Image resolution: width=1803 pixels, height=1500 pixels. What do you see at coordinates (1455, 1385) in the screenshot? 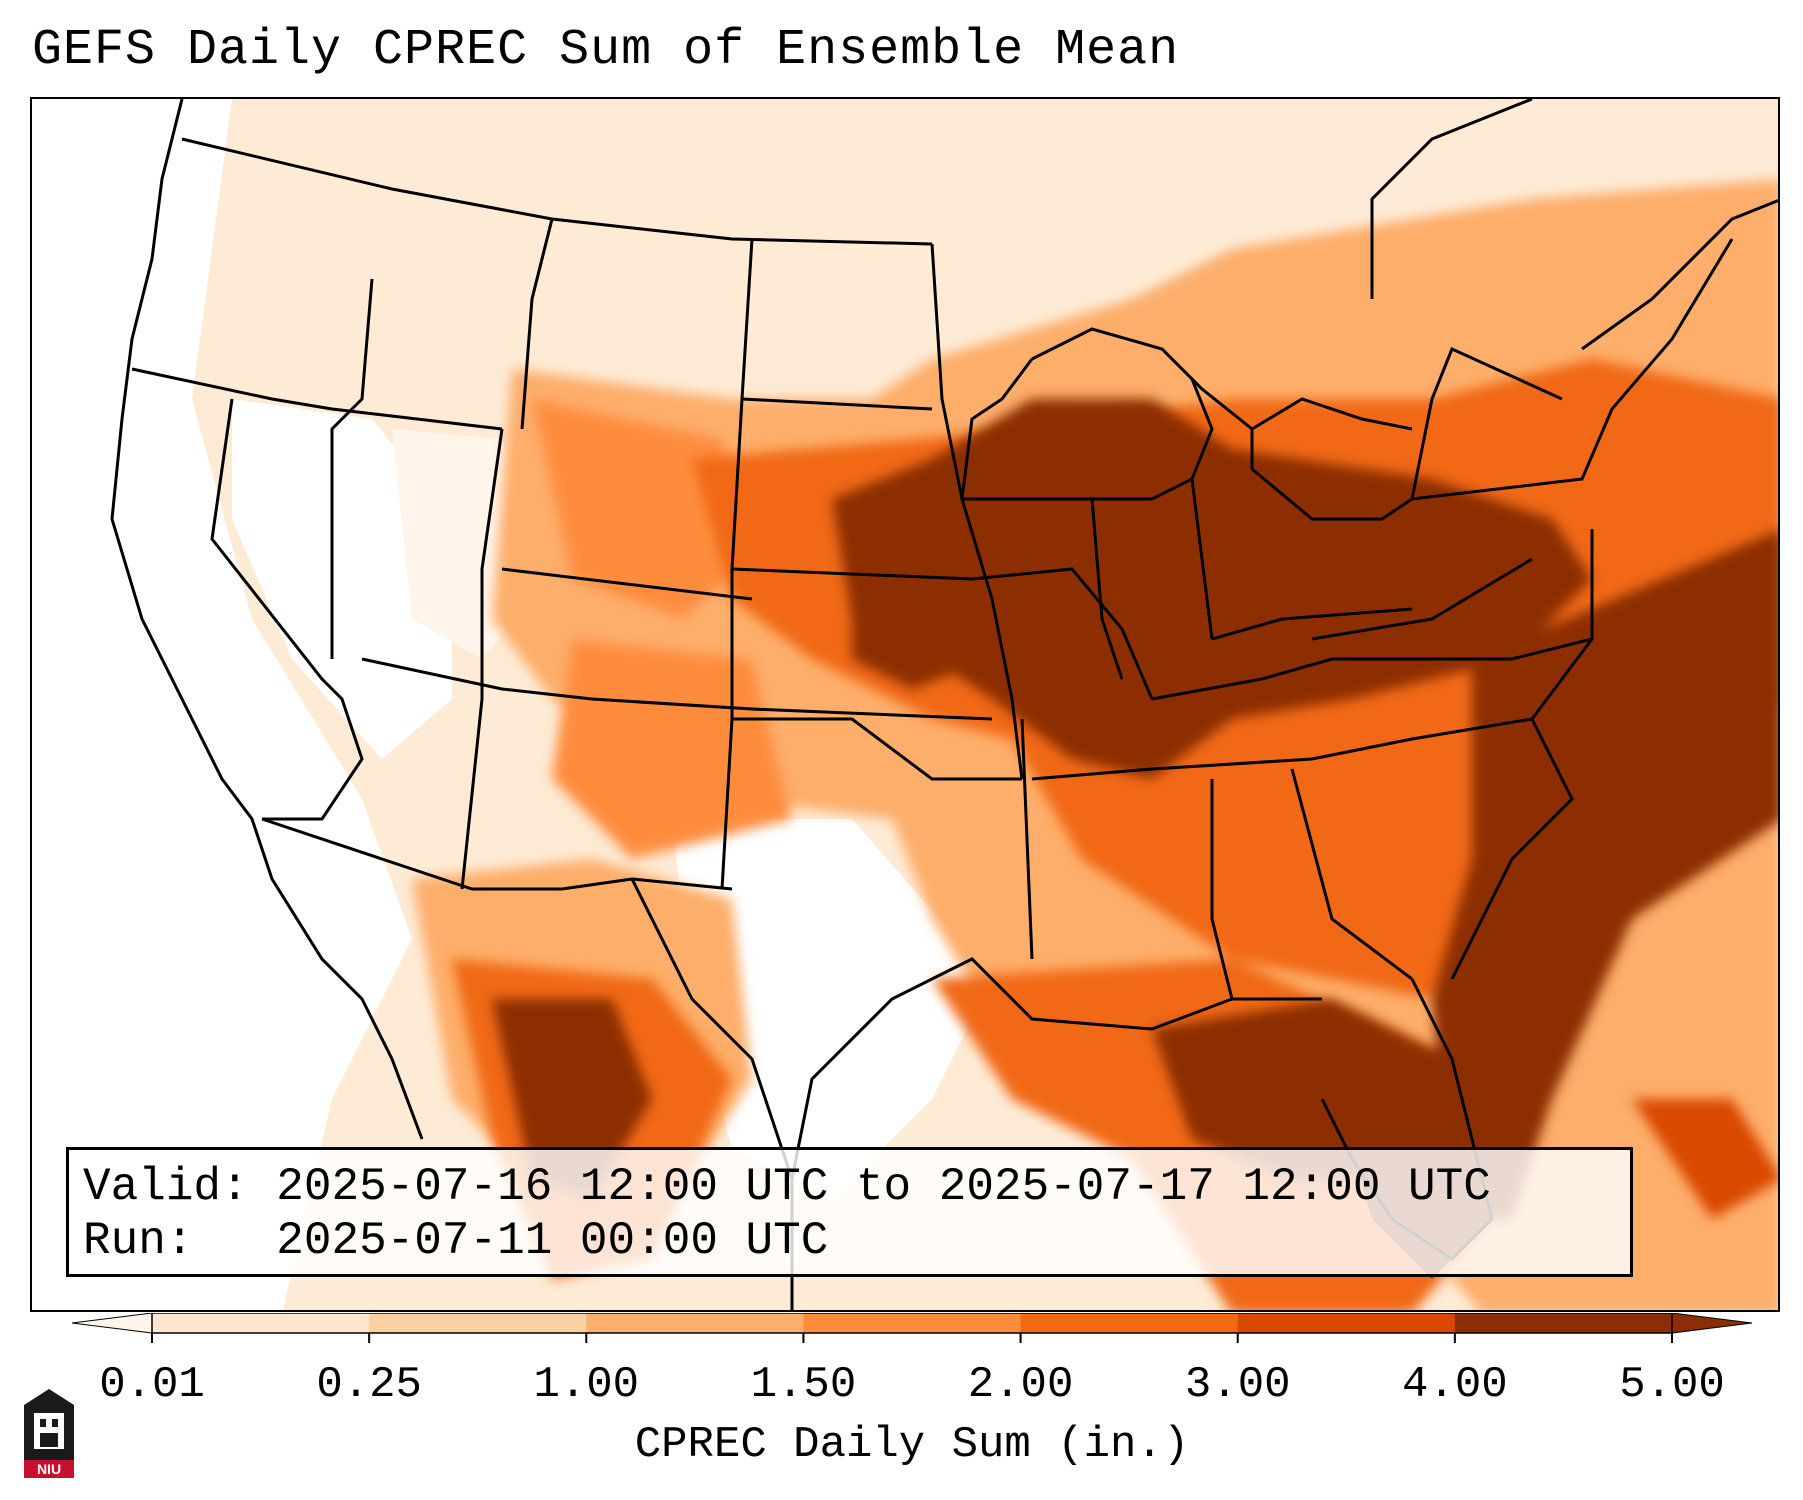
I see `colorbar-tick-label: 4.00` at bounding box center [1455, 1385].